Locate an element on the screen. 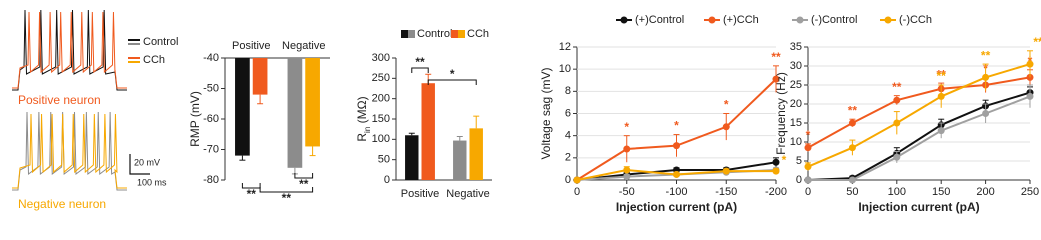  y-tick-label: 50 is located at coordinates (384, 160).